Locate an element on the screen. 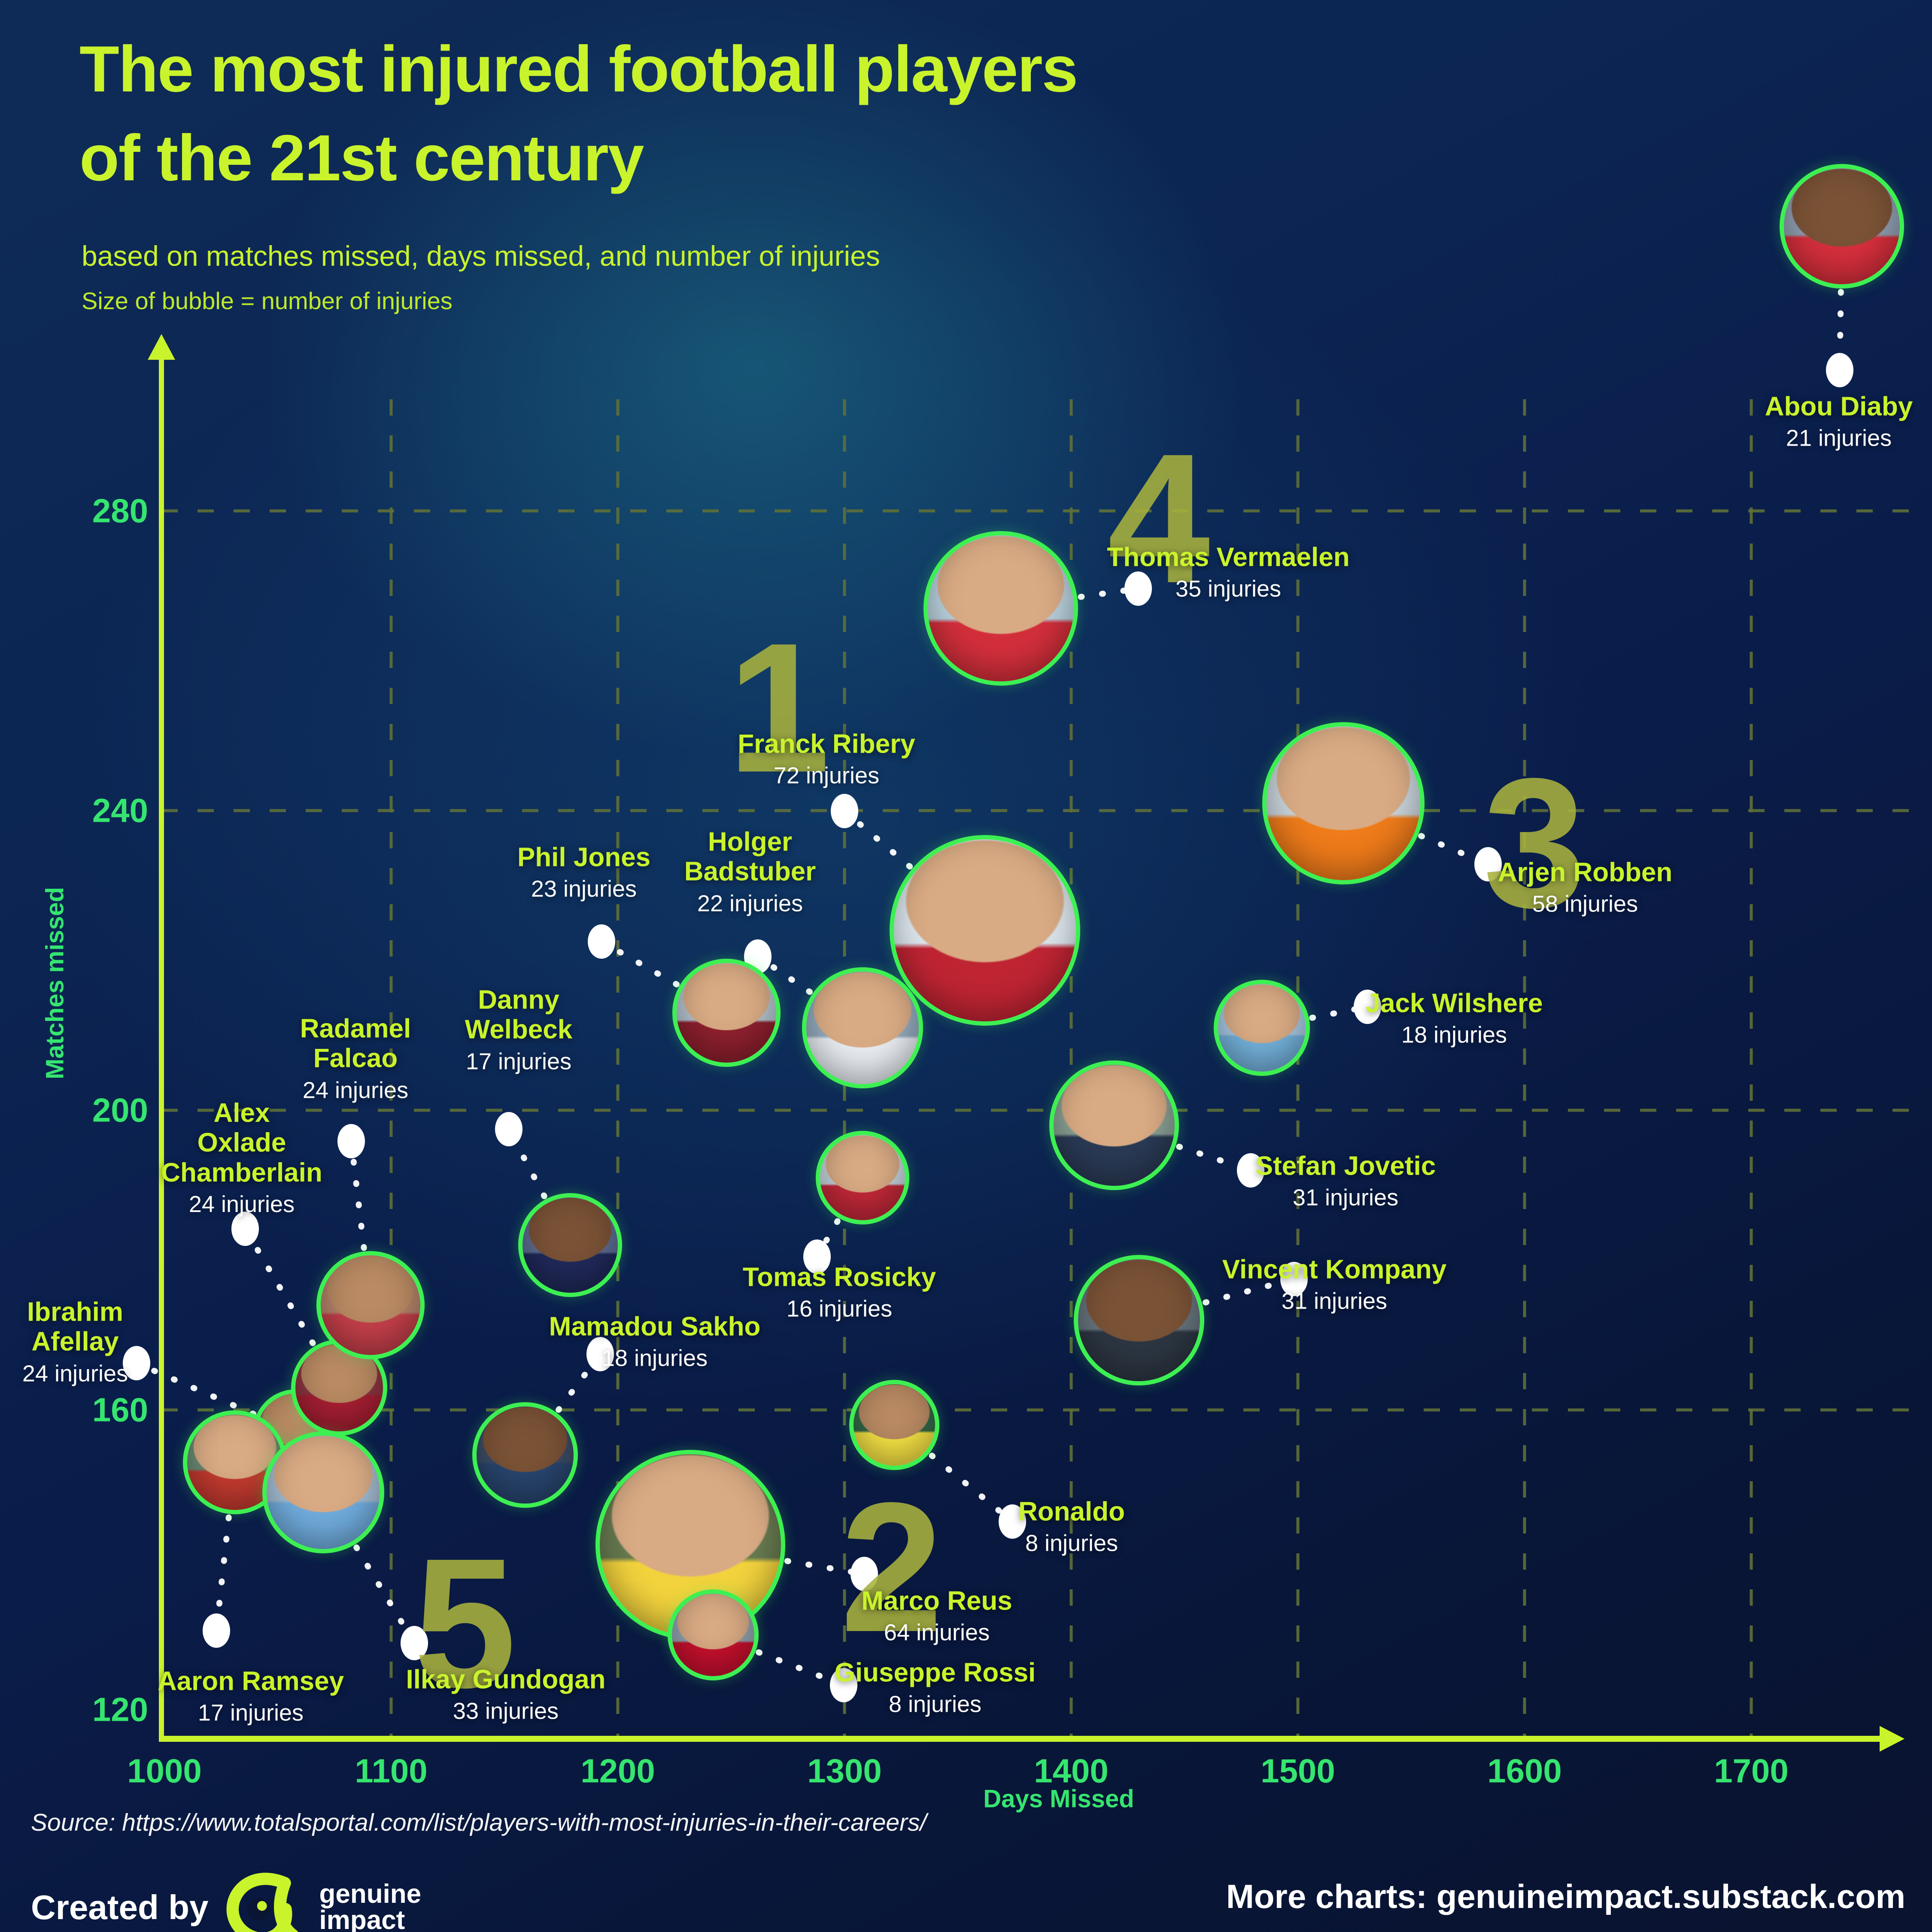 The width and height of the screenshot is (1932, 1932). genuine-impact-logo-icon is located at coordinates (263, 1900).